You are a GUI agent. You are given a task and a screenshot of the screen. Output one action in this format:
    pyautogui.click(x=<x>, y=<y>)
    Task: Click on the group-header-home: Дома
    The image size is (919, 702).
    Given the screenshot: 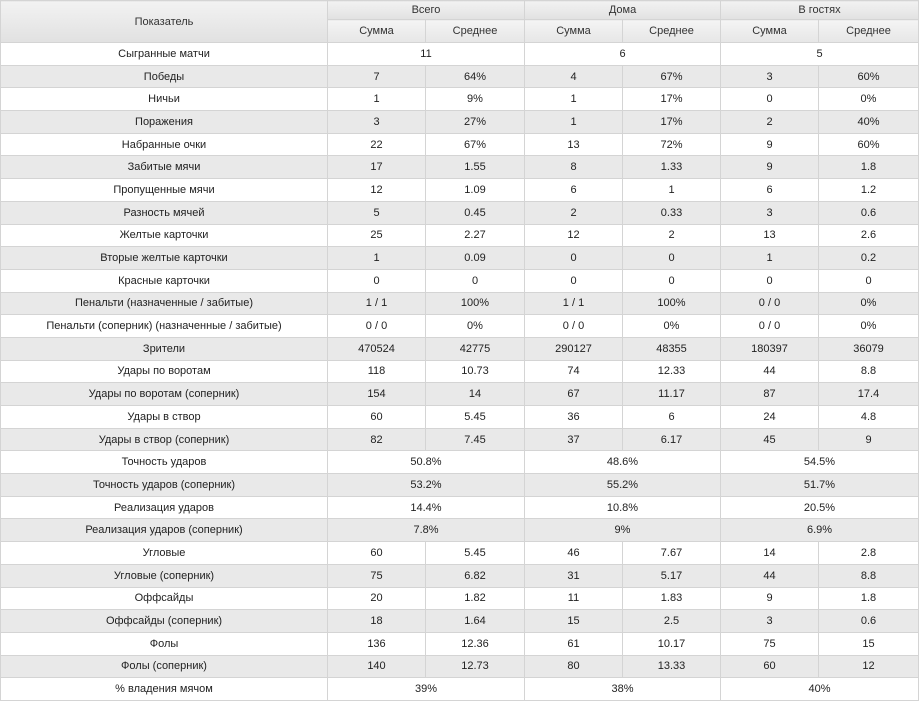 What is the action you would take?
    pyautogui.click(x=622, y=10)
    